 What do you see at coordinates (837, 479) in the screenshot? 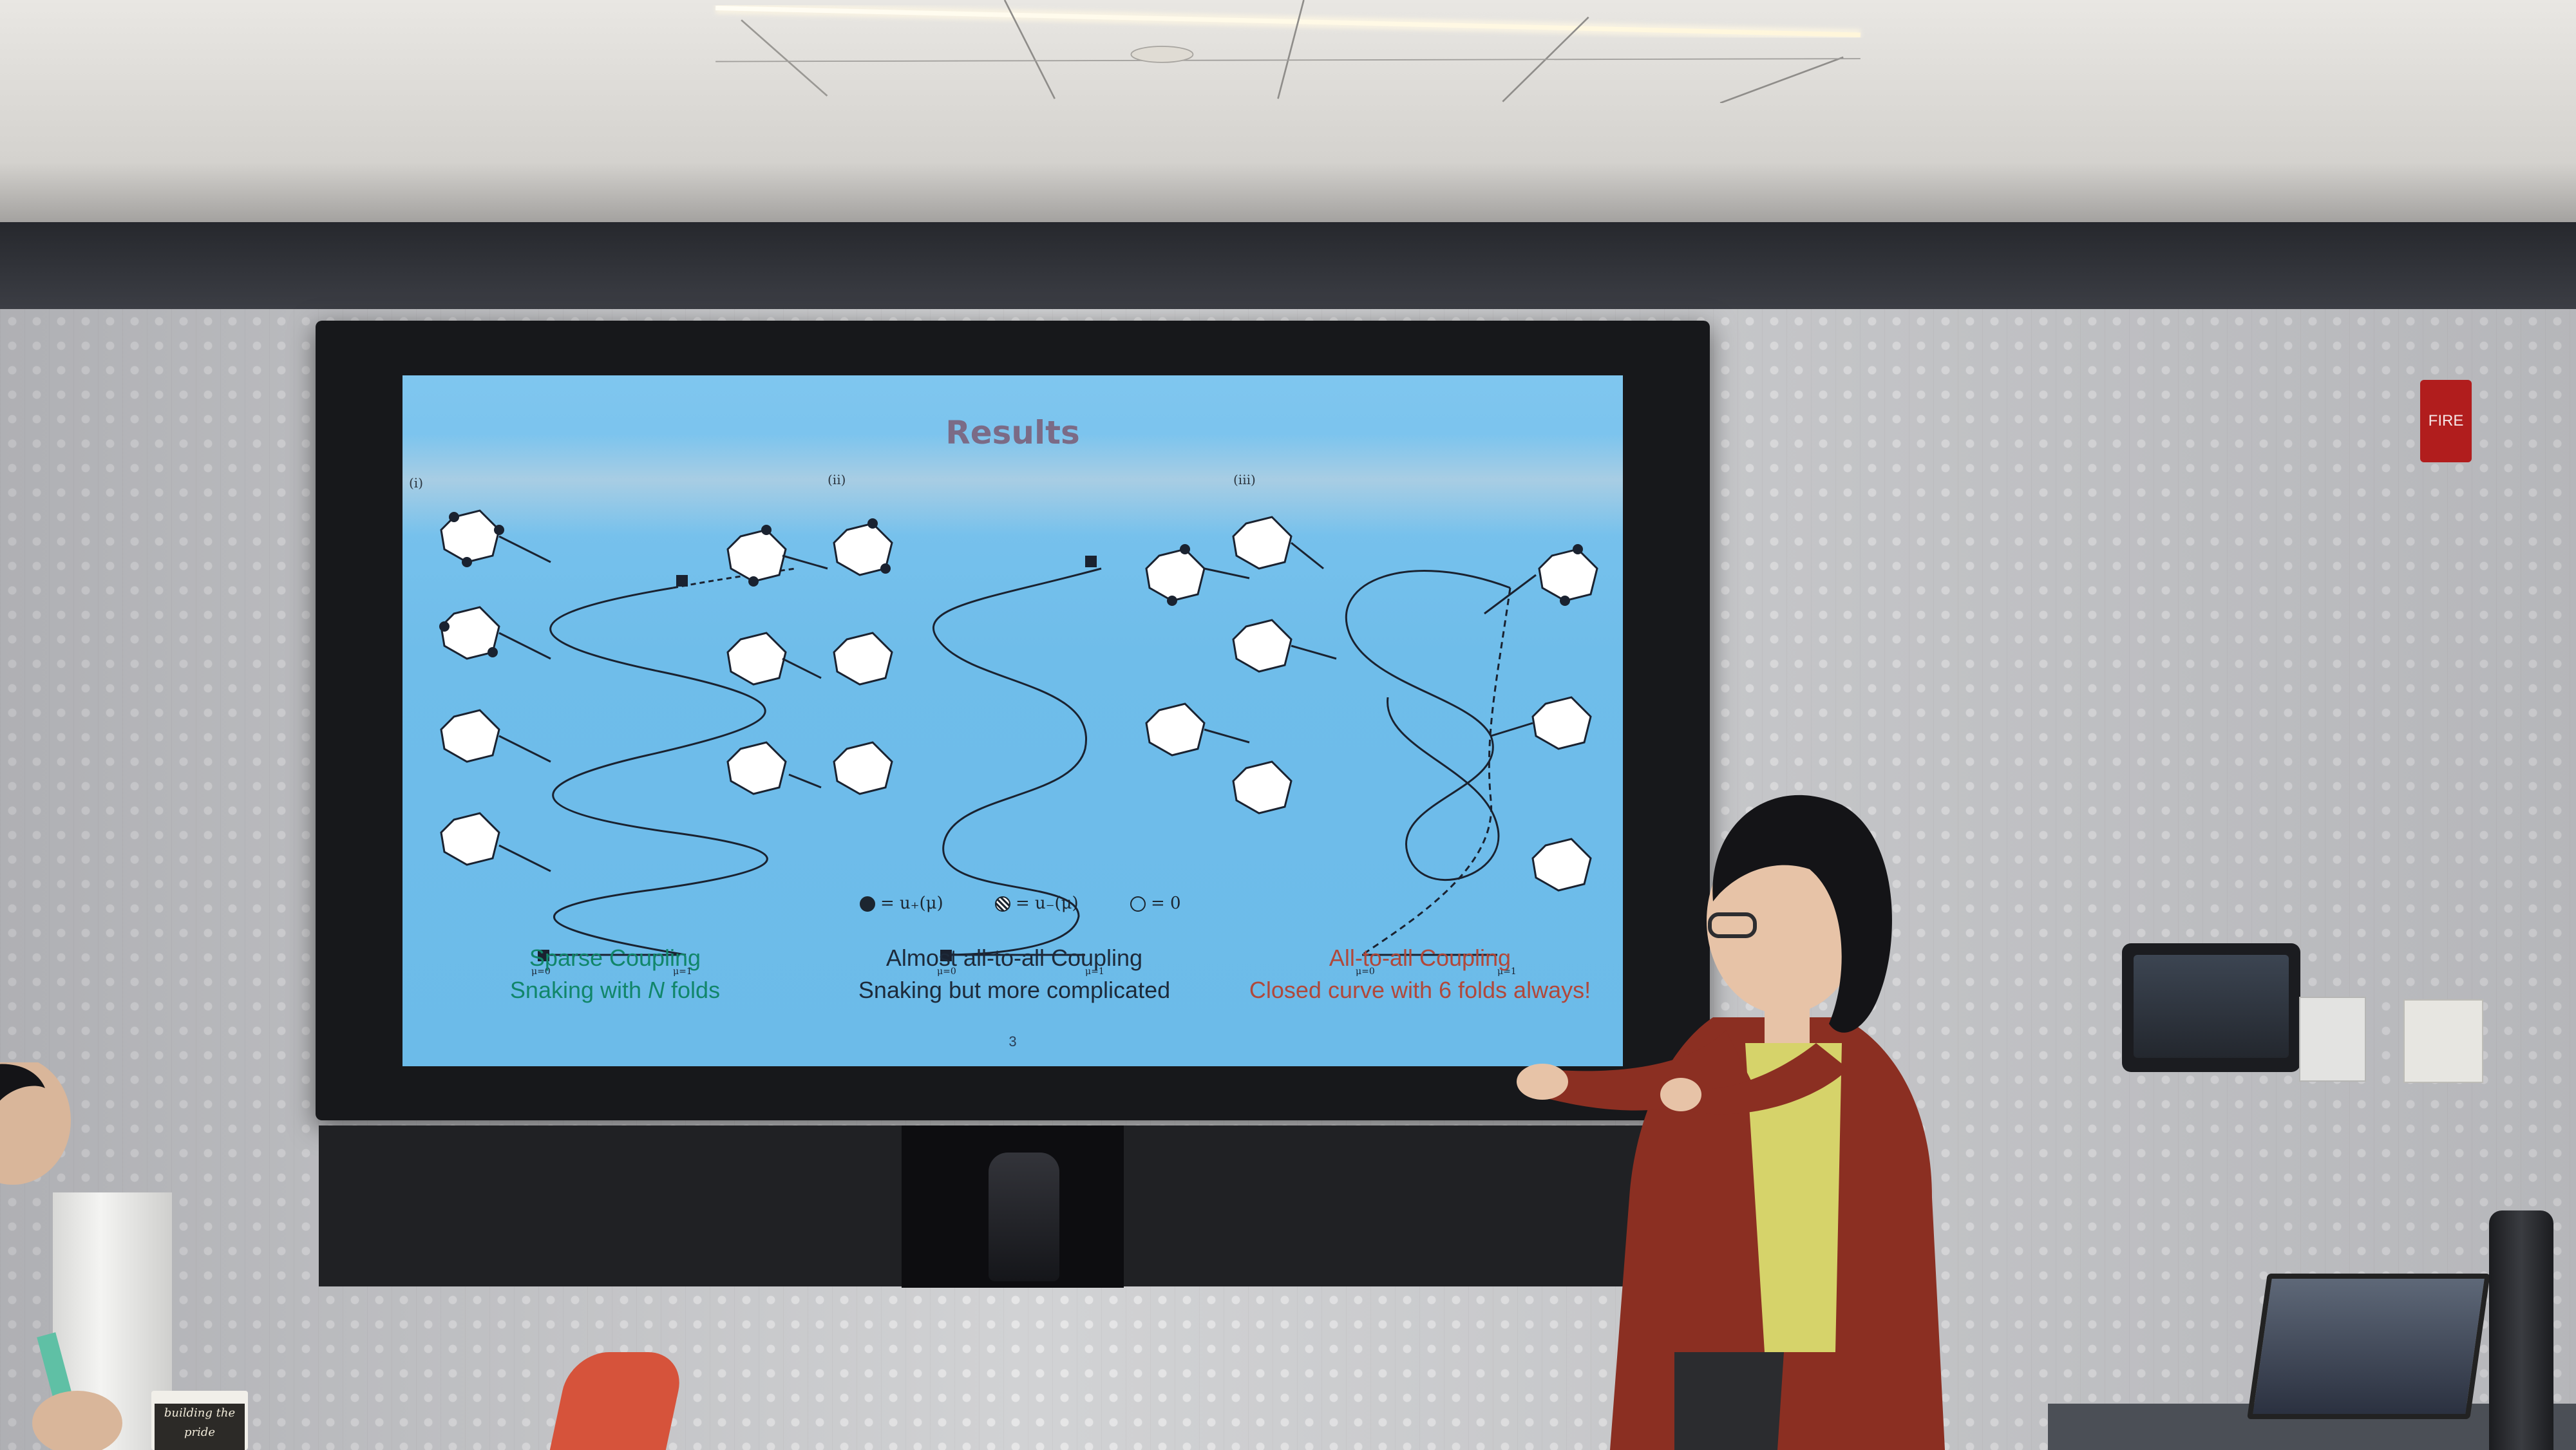
I see `panel-label-ii: (ii)` at bounding box center [837, 479].